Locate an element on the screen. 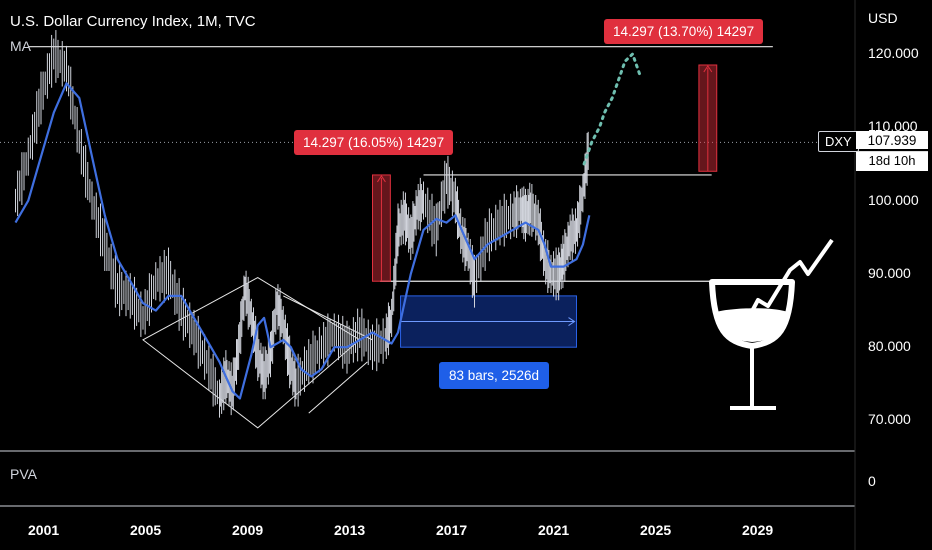 The image size is (932, 550). glass-liquid is located at coordinates (752, 325).